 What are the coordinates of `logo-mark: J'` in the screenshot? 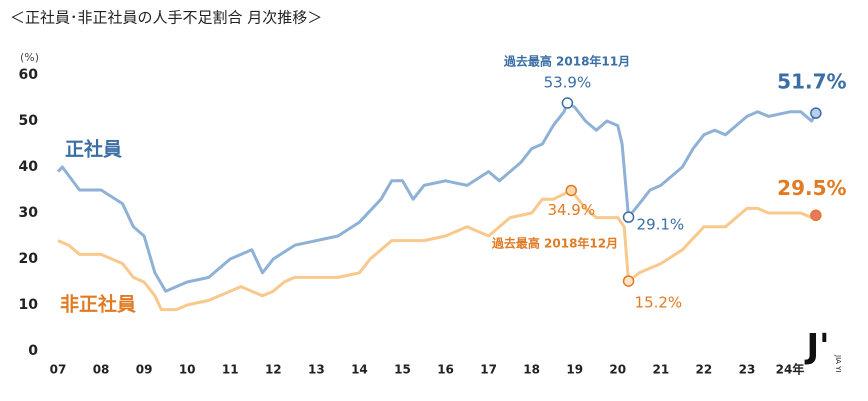 It's located at (816, 347).